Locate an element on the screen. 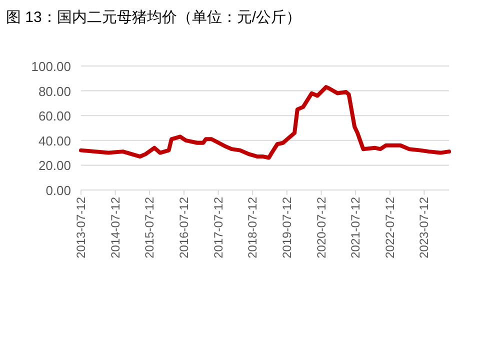 The height and width of the screenshot is (346, 485). x-tick-label: 2021-07-12 is located at coordinates (355, 227).